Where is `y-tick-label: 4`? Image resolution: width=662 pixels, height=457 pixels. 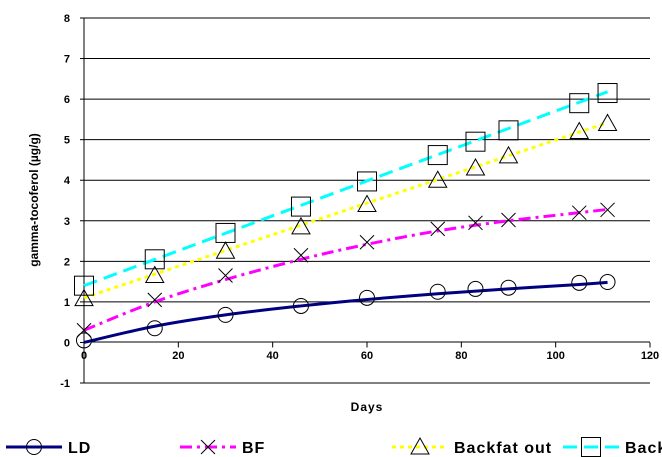 y-tick-label: 4 is located at coordinates (67, 181).